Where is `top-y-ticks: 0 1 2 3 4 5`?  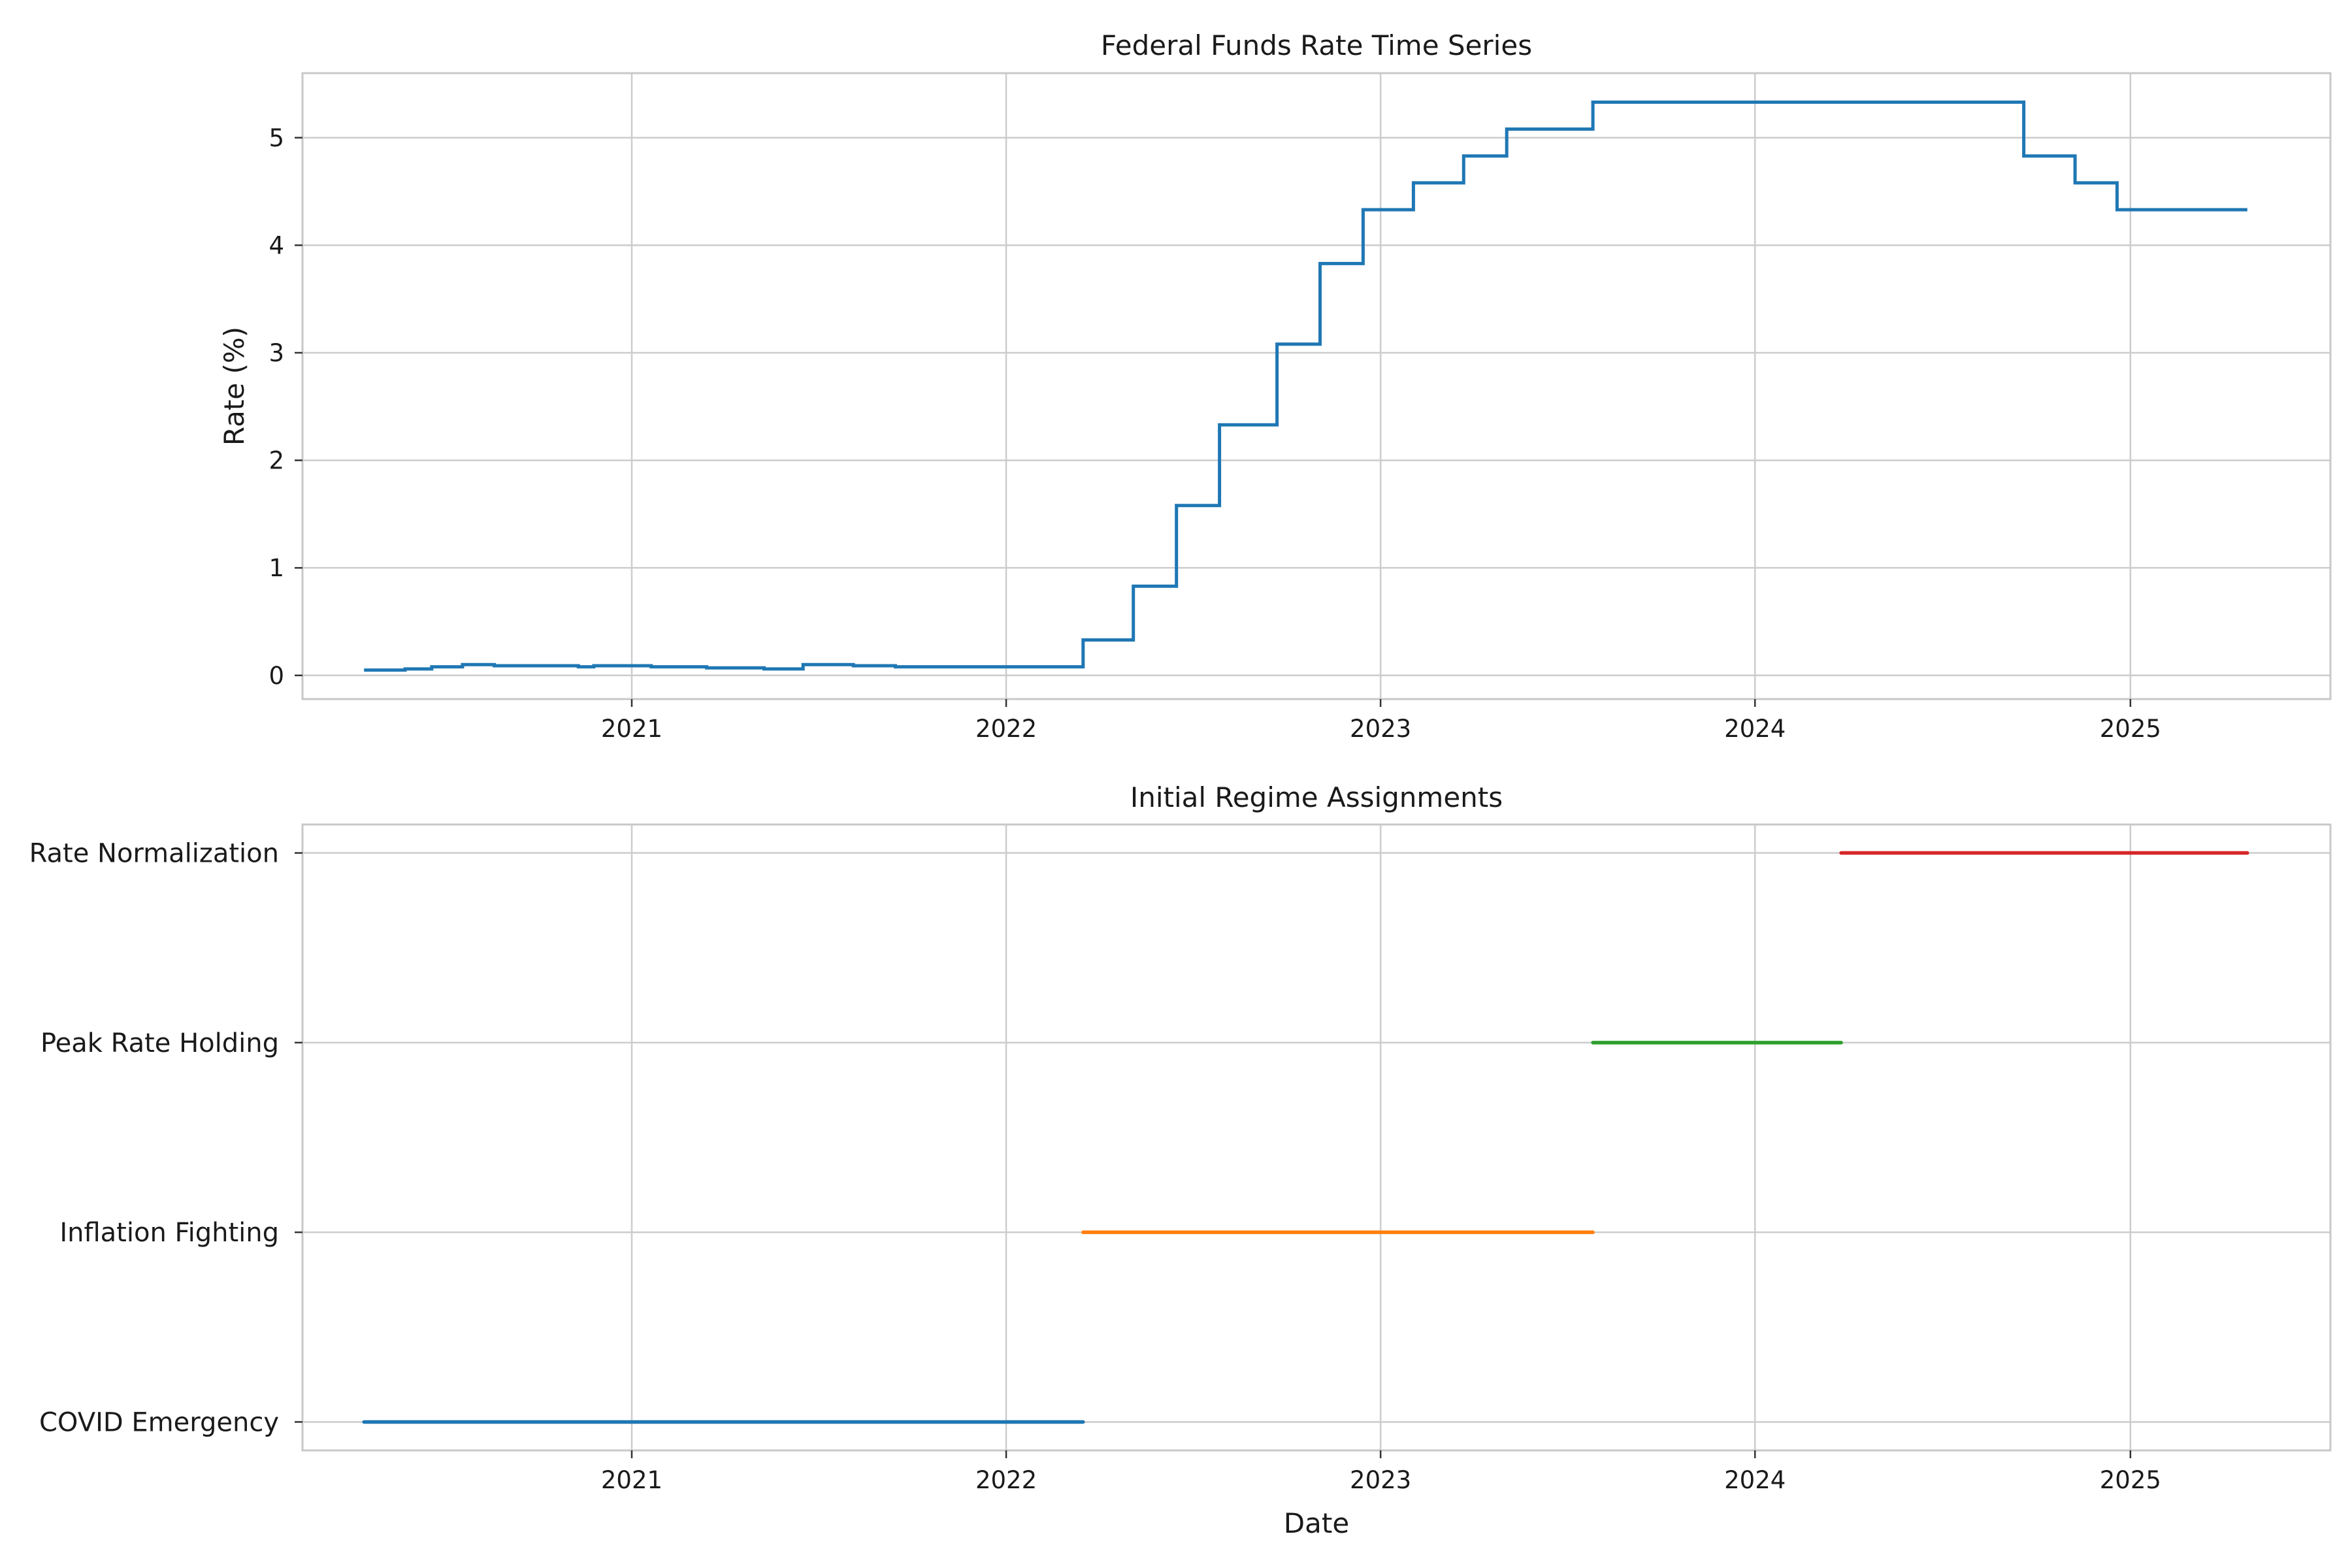 top-y-ticks: 0 1 2 3 4 5 is located at coordinates (285, 407).